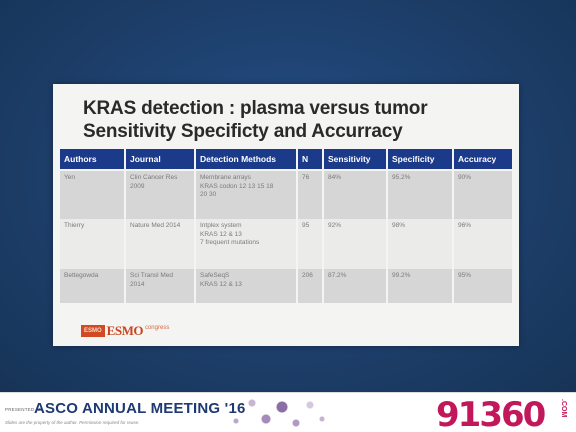 The width and height of the screenshot is (576, 432). Describe the element at coordinates (355, 286) in the screenshot. I see `cell-sensitivity: 87.2%` at that location.